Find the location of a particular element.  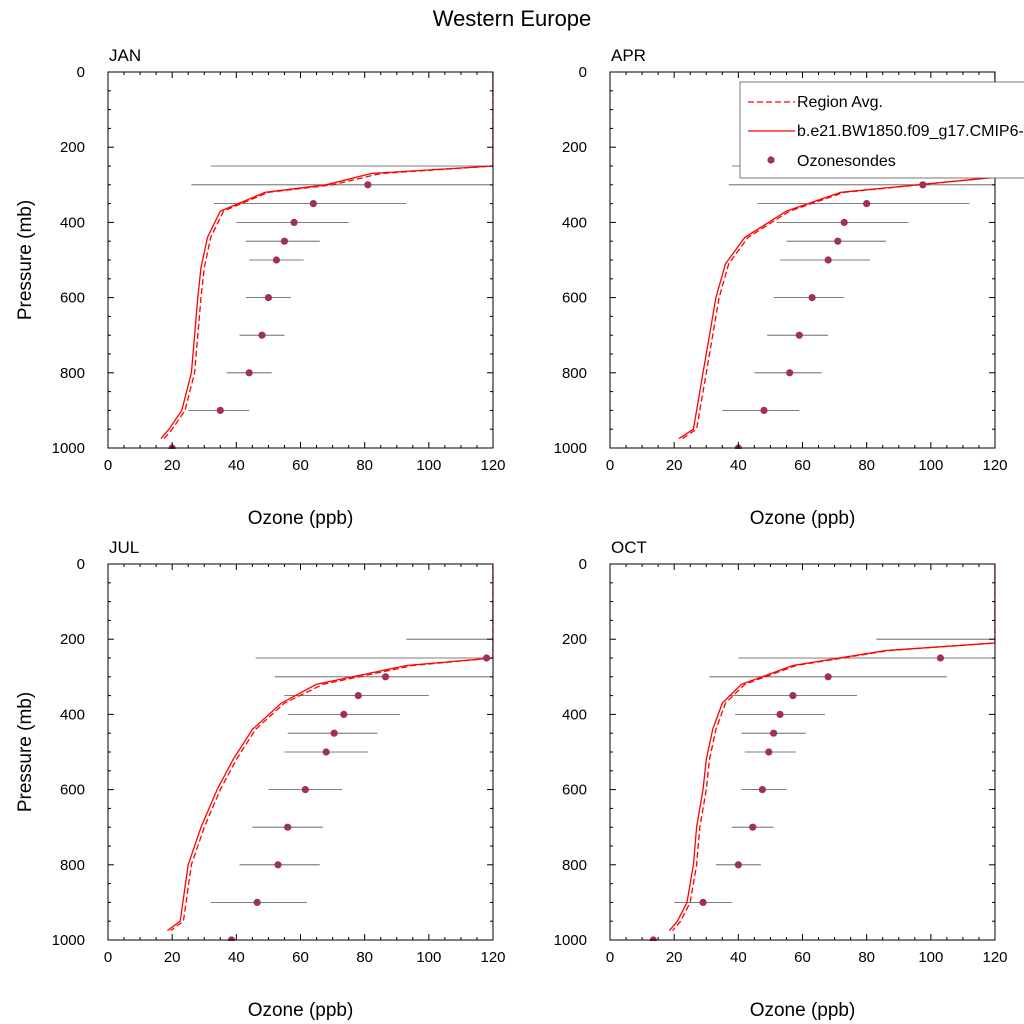

legend-box is located at coordinates (881, 130).